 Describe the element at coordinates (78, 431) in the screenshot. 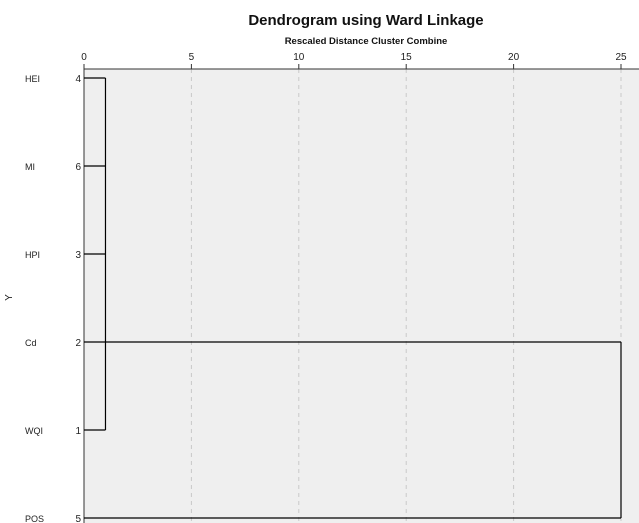

I see `leaf-case-WQI: 1` at that location.